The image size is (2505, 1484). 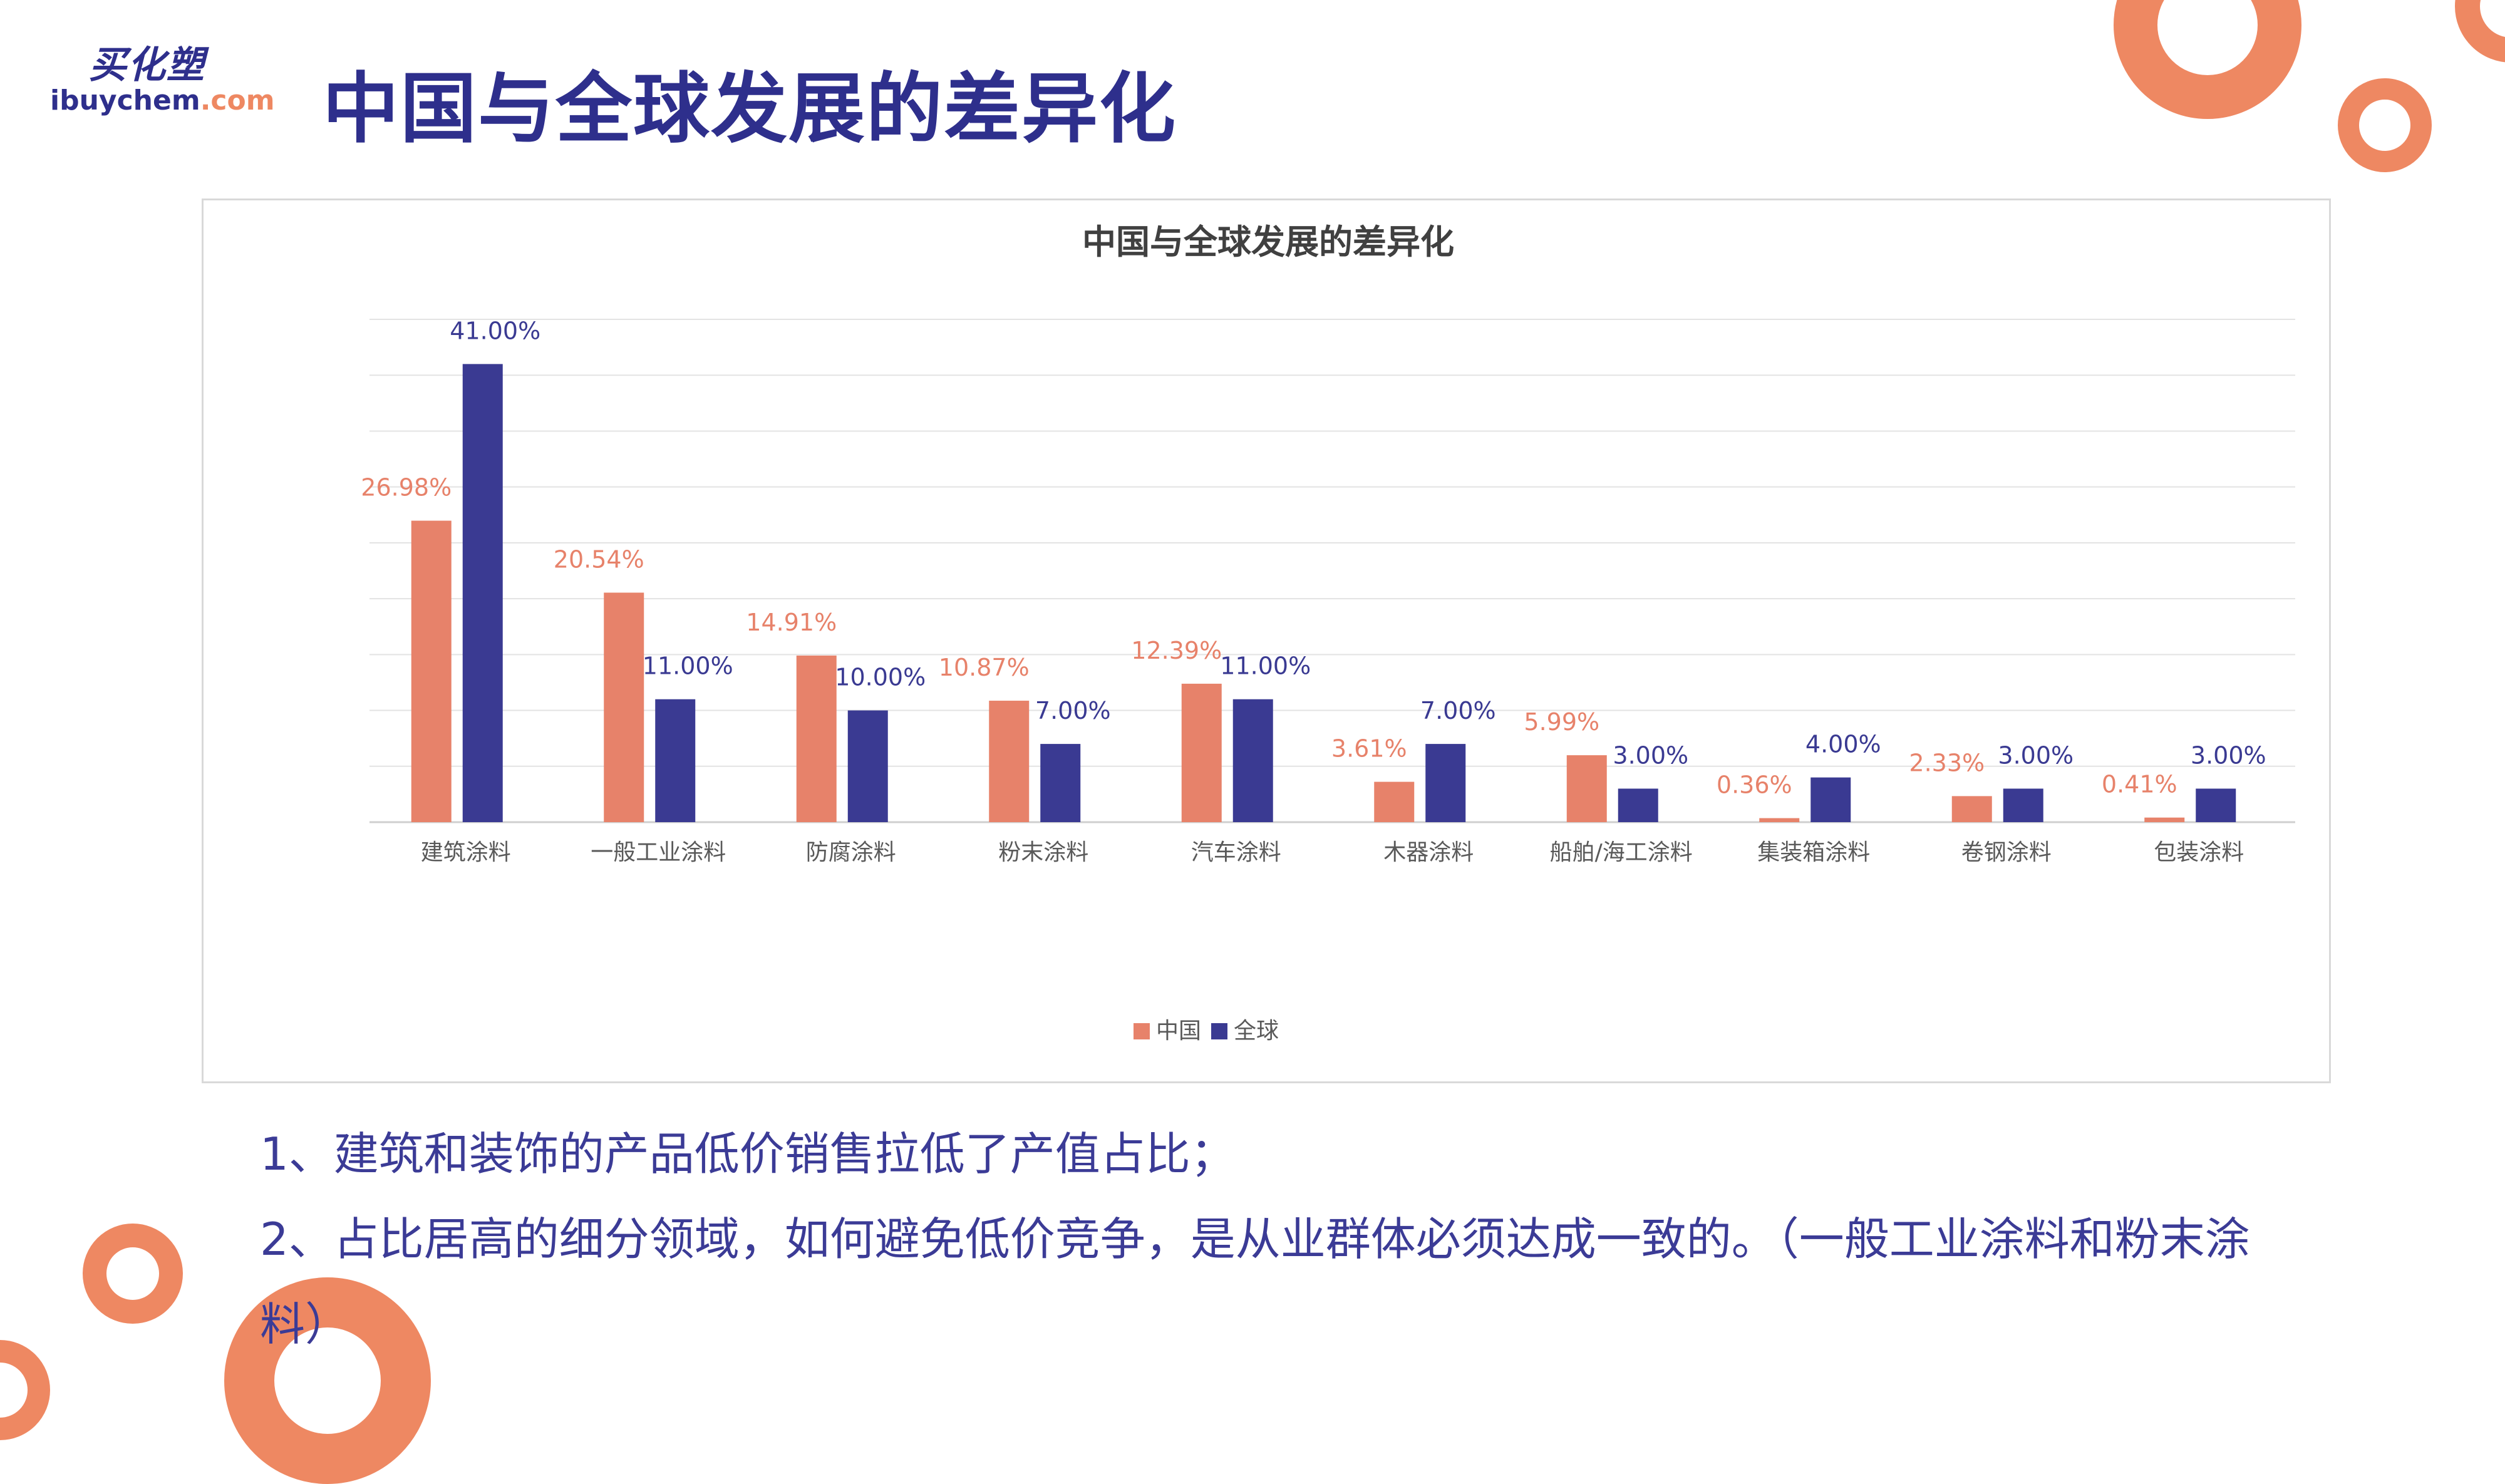 What do you see at coordinates (2385, 125) in the screenshot?
I see `decor-ring-top-right-small` at bounding box center [2385, 125].